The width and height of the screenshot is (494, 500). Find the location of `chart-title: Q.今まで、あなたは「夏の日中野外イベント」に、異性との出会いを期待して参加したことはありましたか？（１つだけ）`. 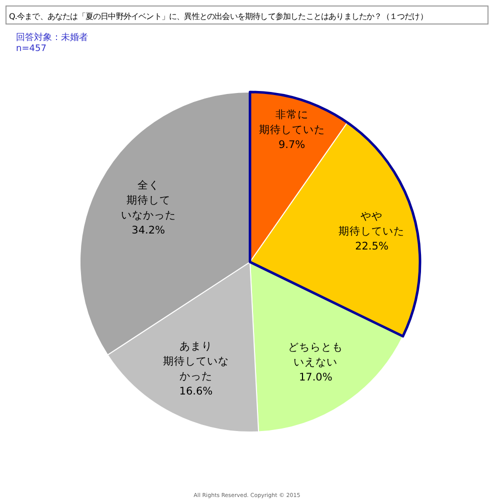

chart-title: Q.今まで、あなたは「夏の日中野外イベント」に、異性との出会いを期待して参加したことはありましたか？（１つだけ） is located at coordinates (218, 16).